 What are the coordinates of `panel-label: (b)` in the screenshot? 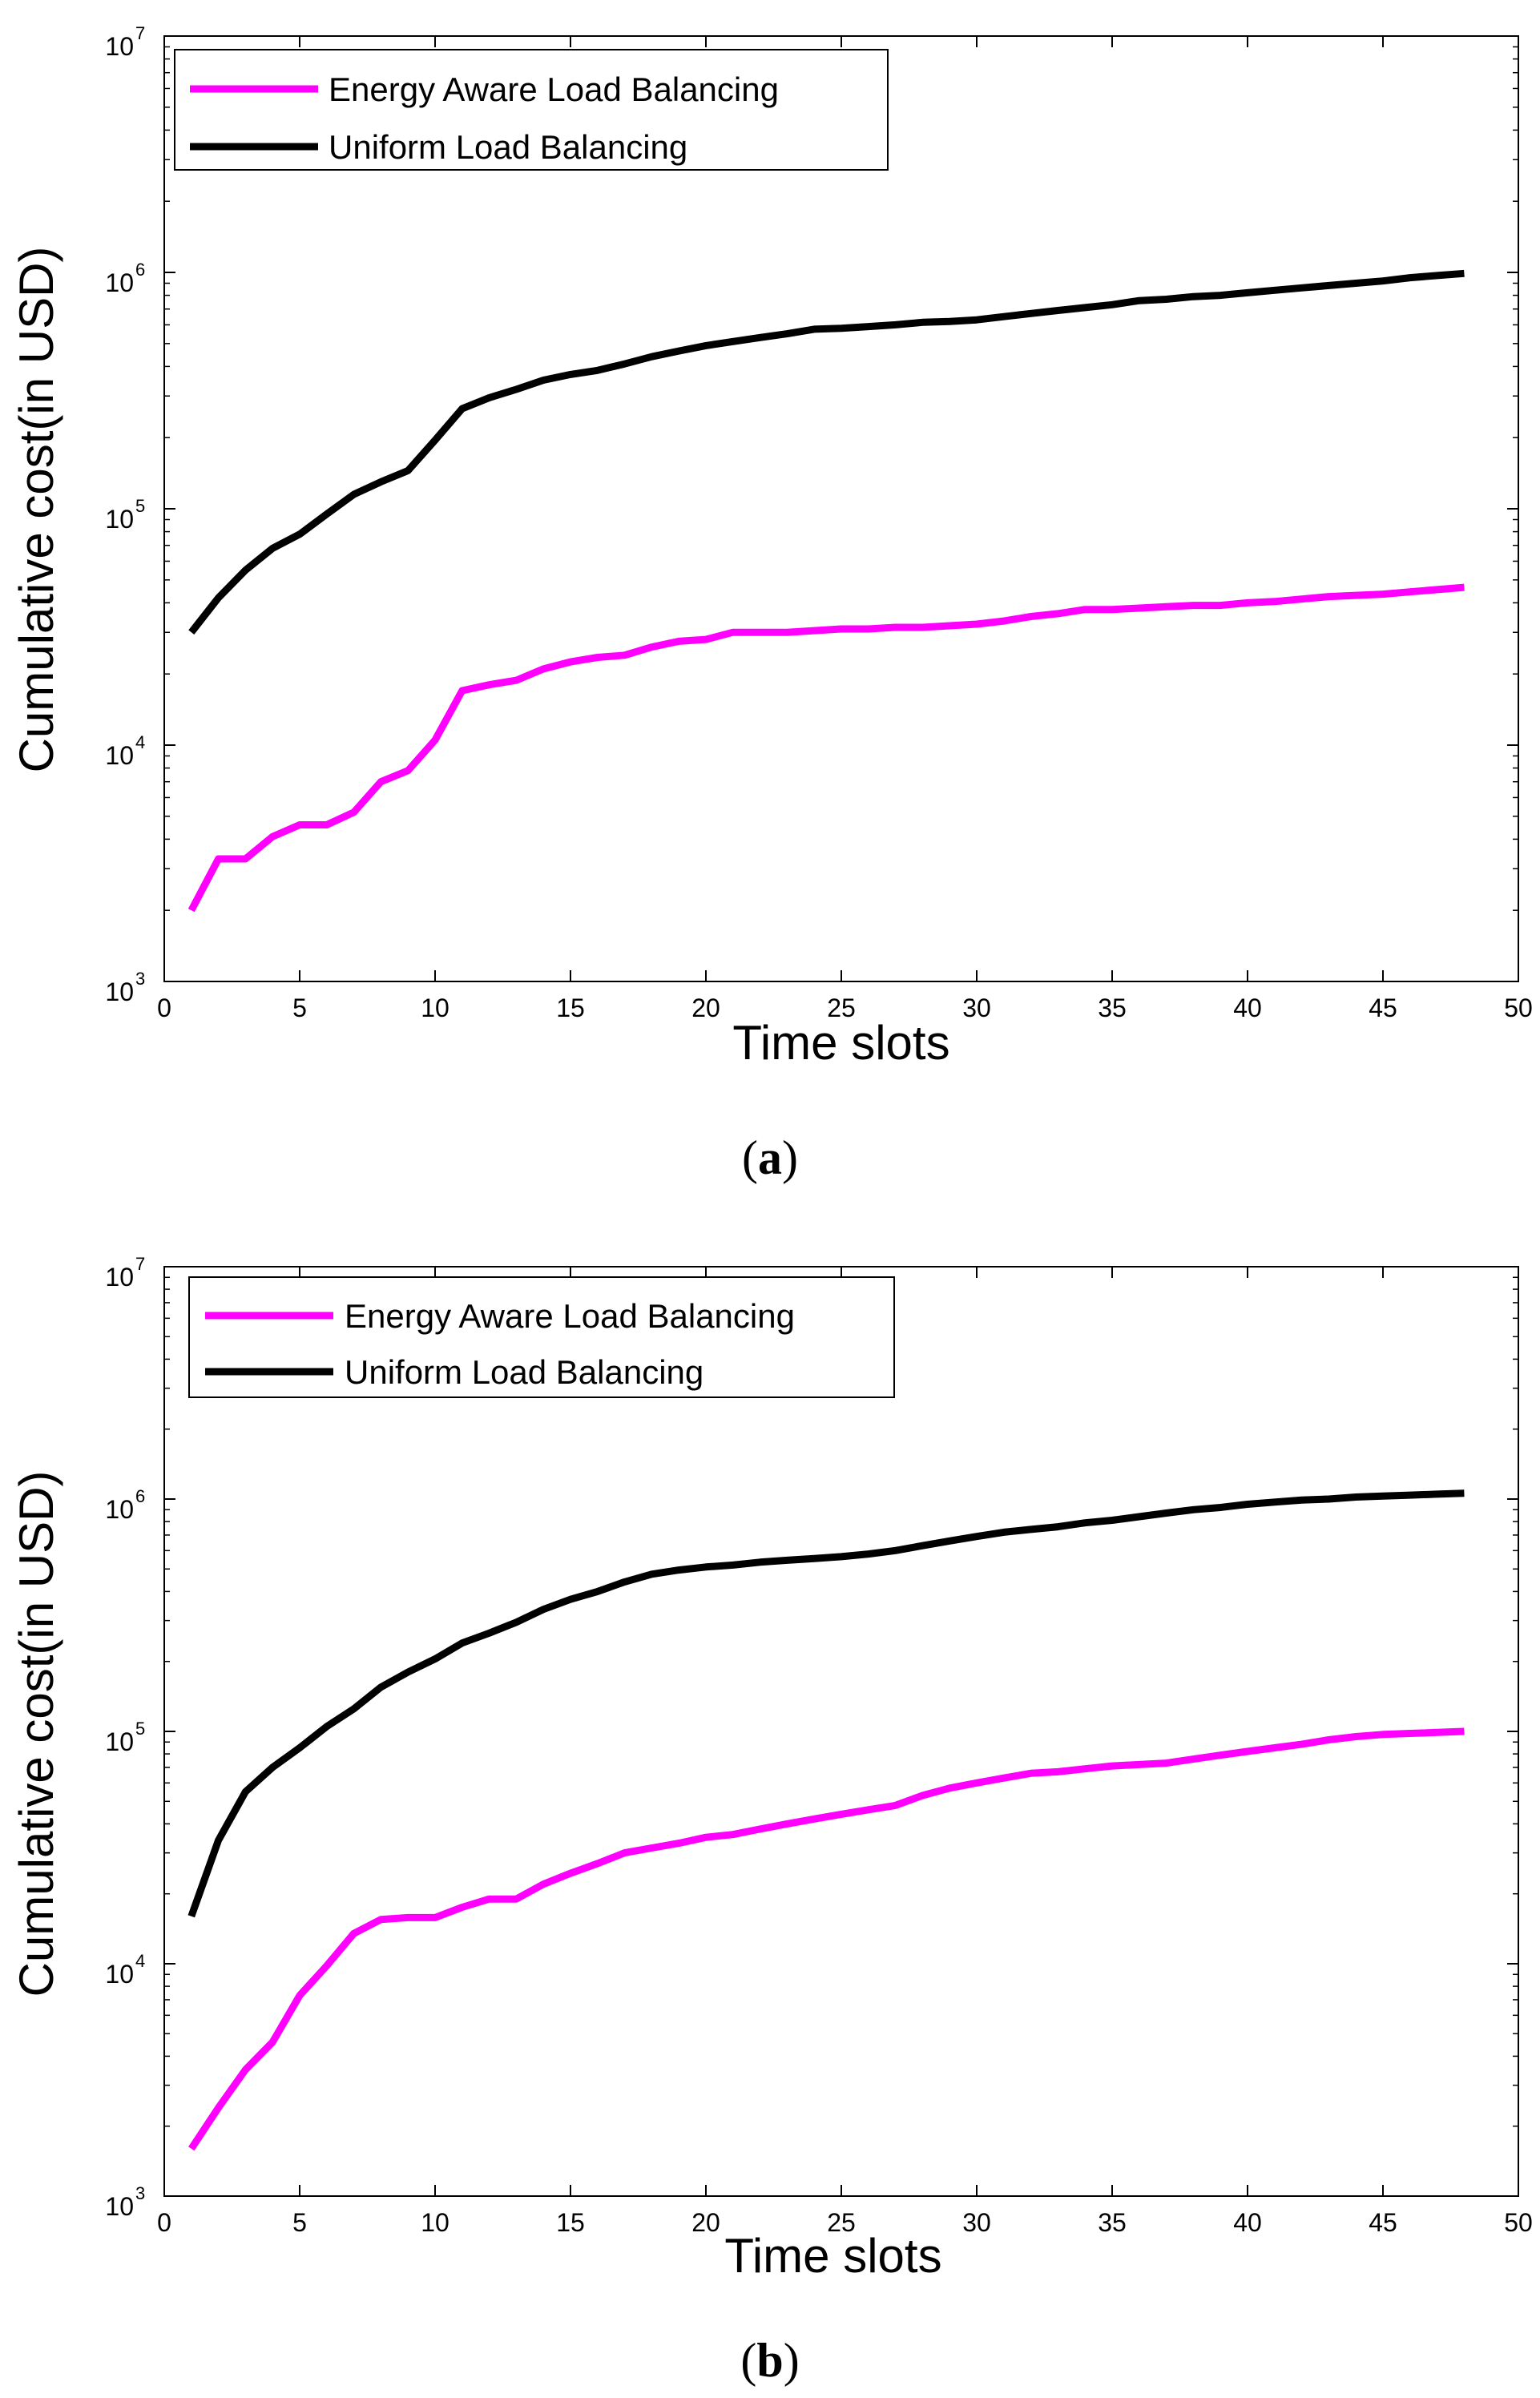 It's located at (770, 2360).